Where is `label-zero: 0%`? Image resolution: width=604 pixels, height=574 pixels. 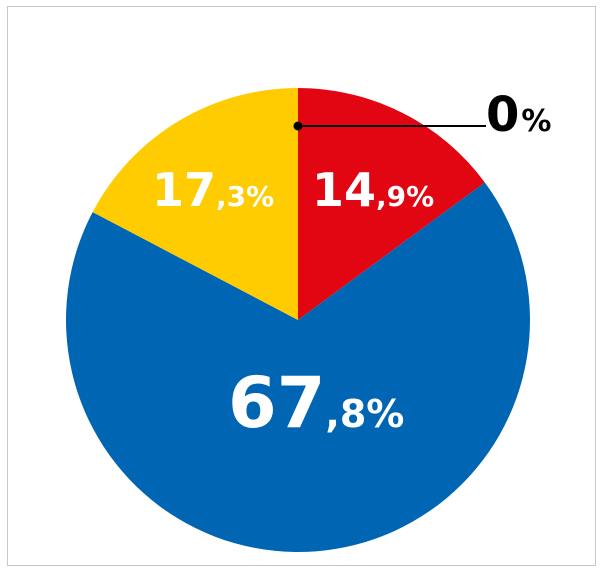 label-zero: 0% is located at coordinates (518, 115).